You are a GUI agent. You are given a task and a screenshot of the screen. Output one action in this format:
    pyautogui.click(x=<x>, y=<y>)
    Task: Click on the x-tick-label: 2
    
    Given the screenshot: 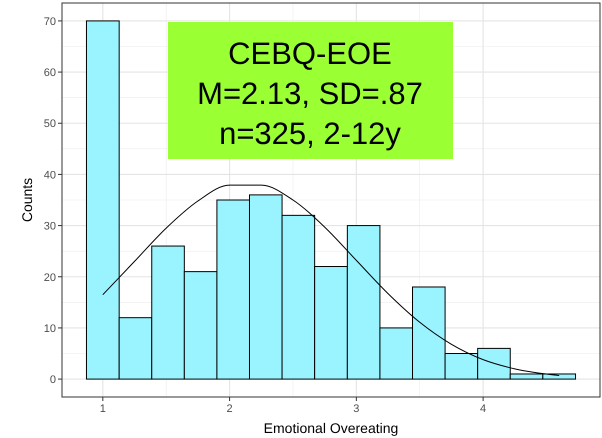 What is the action you would take?
    pyautogui.click(x=229, y=409)
    